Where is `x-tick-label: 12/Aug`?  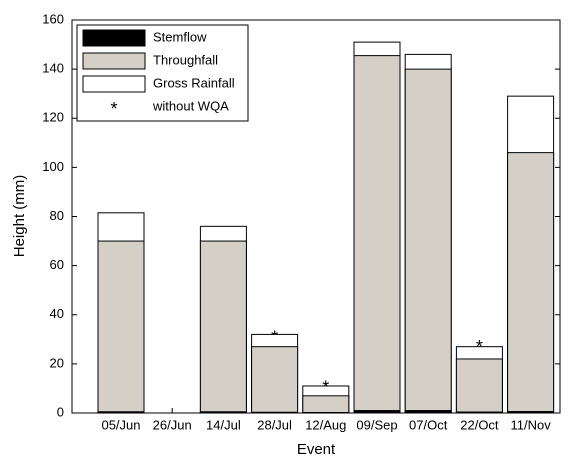
x-tick-label: 12/Aug is located at coordinates (325, 424).